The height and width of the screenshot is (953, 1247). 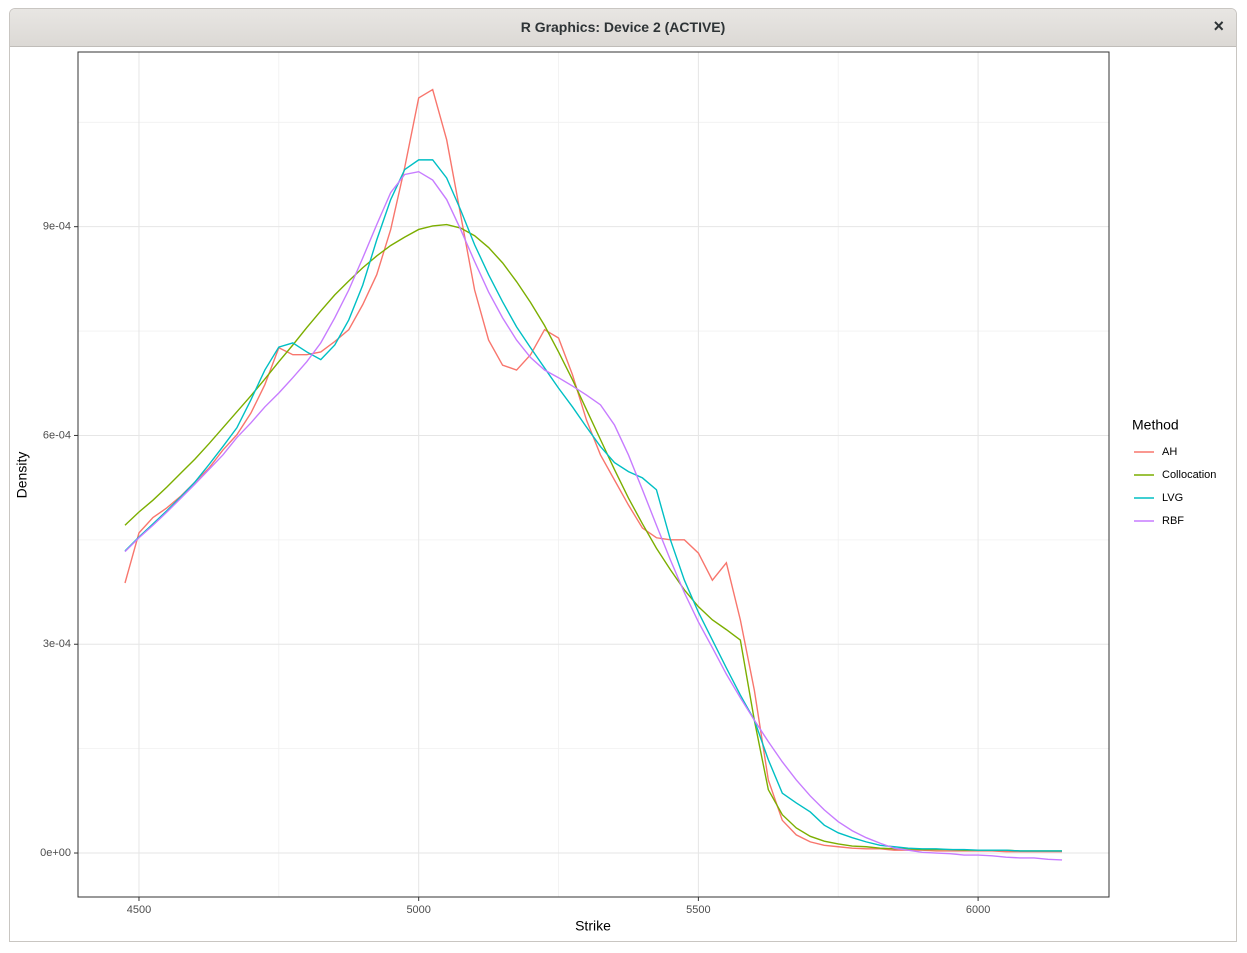 What do you see at coordinates (55, 853) in the screenshot?
I see `y-tick-label: 0e+00` at bounding box center [55, 853].